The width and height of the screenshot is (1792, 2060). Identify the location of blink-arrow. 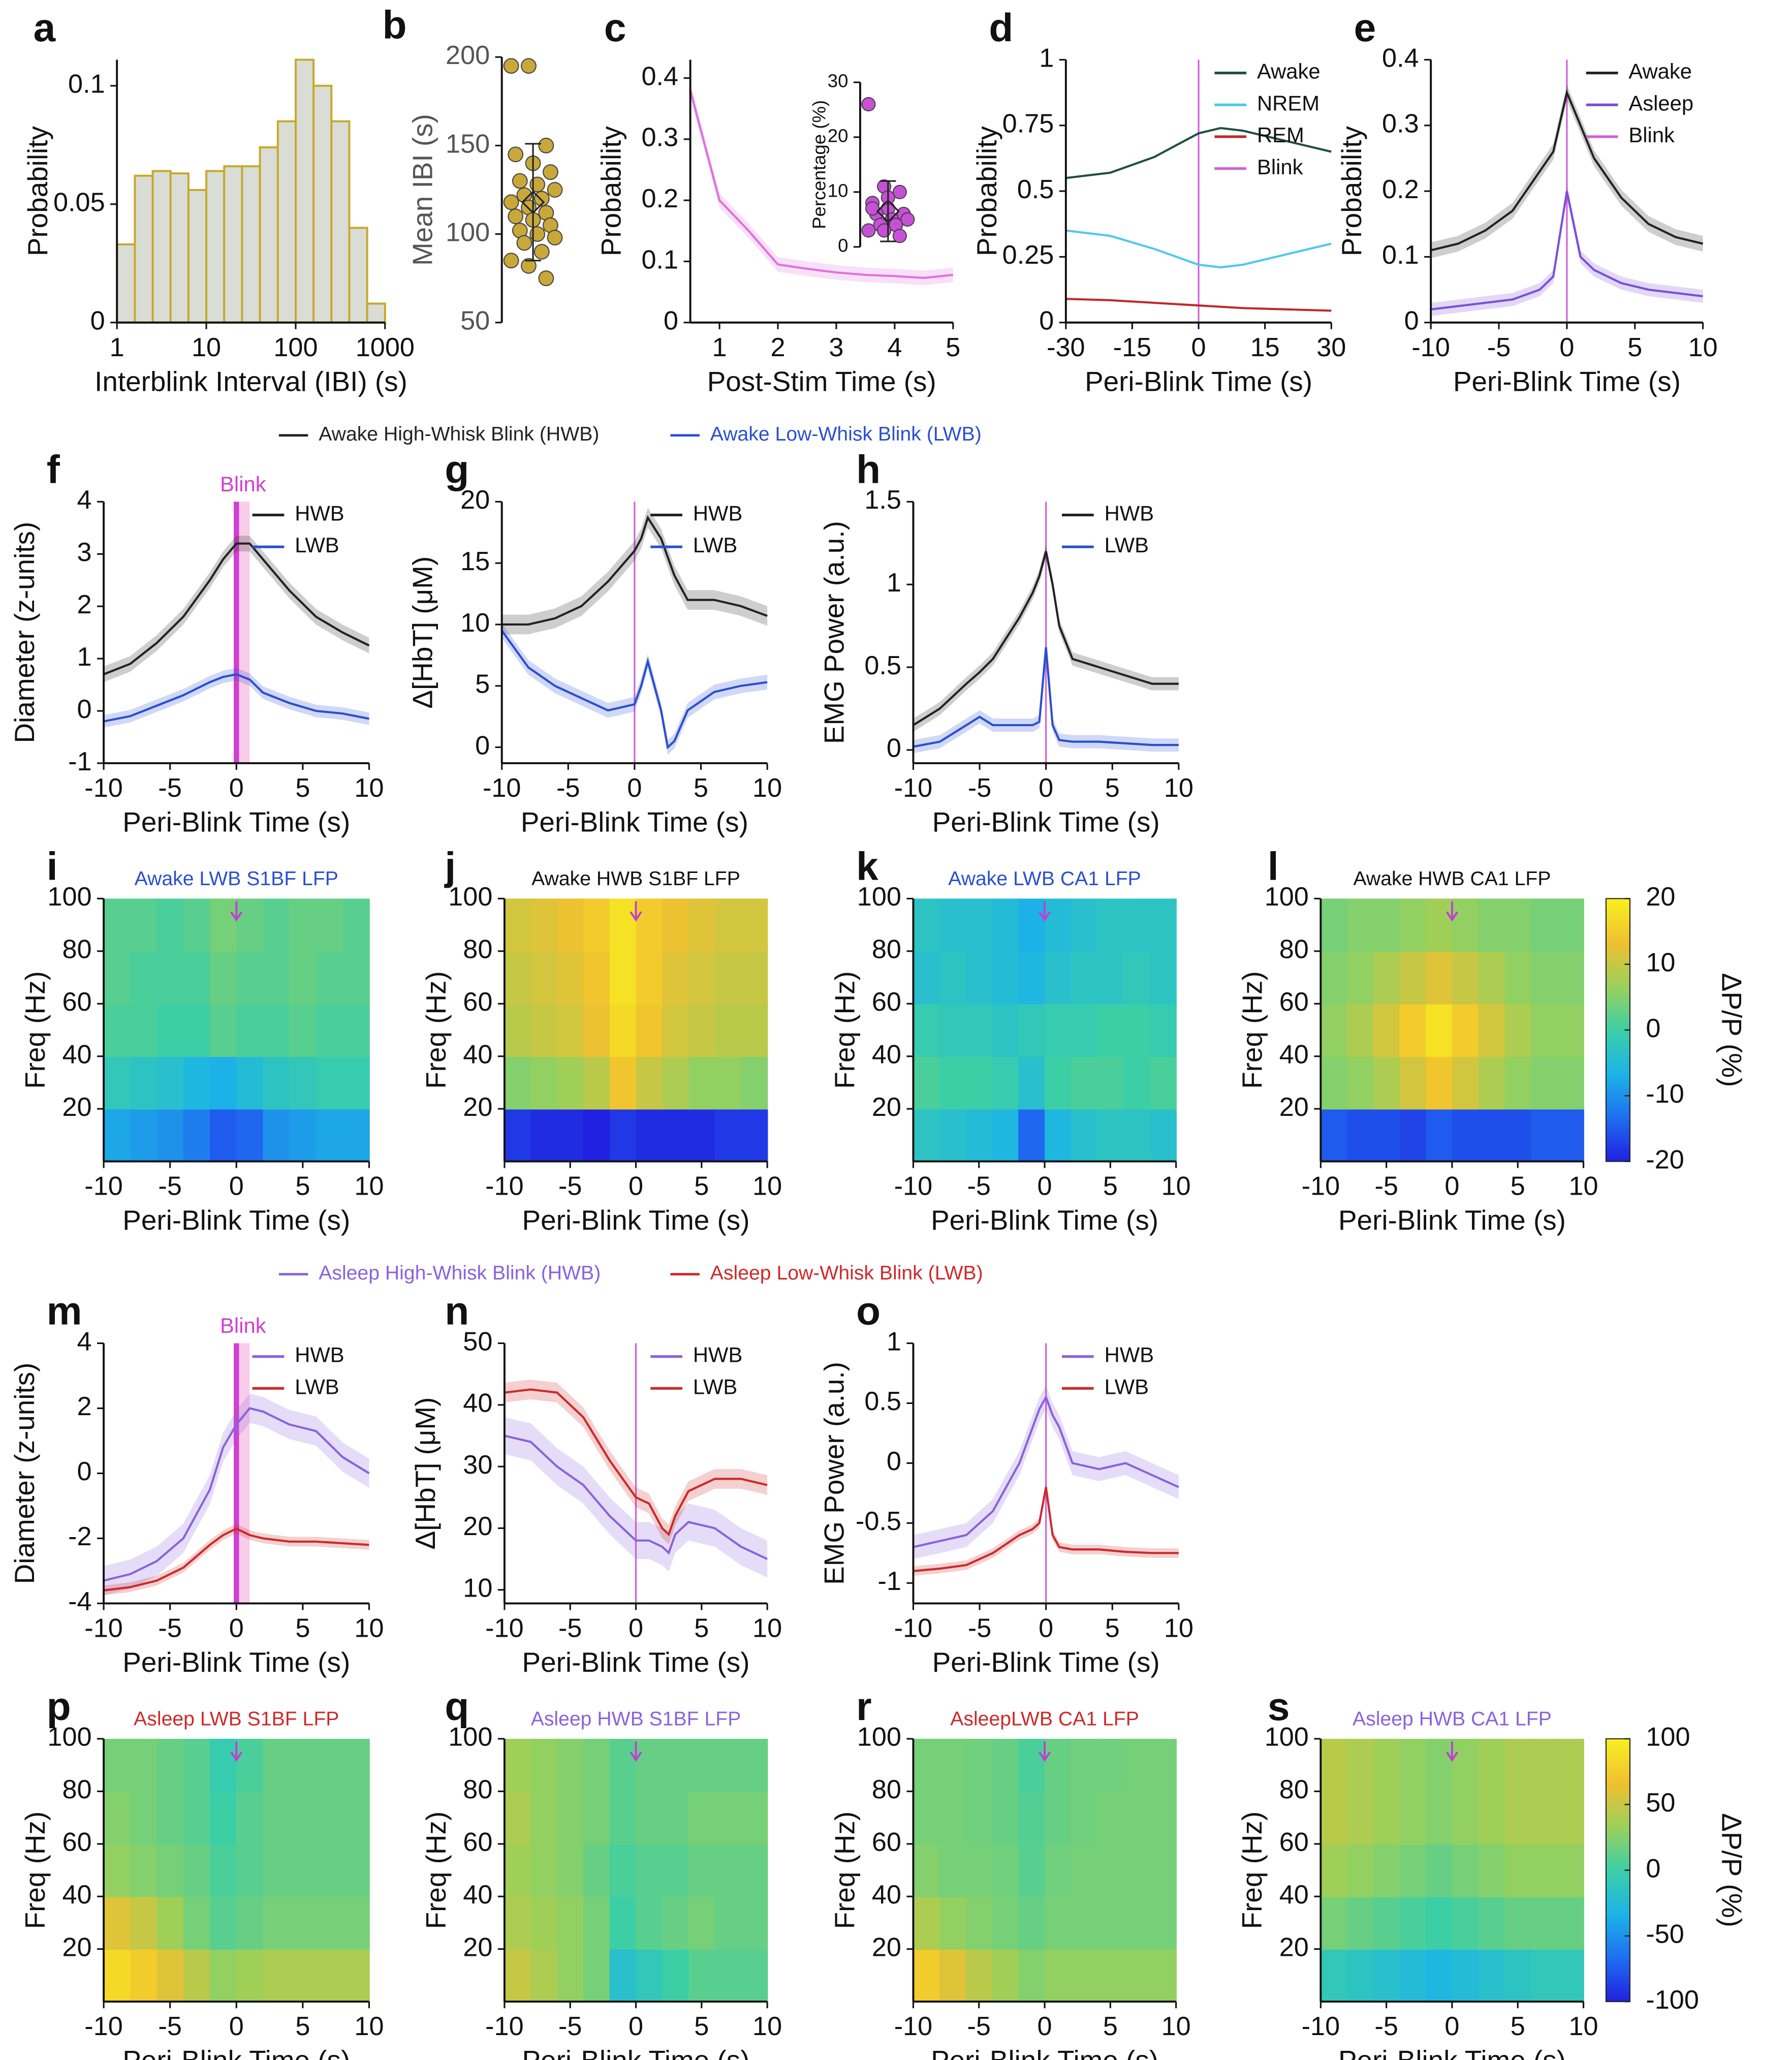
(1044, 1751).